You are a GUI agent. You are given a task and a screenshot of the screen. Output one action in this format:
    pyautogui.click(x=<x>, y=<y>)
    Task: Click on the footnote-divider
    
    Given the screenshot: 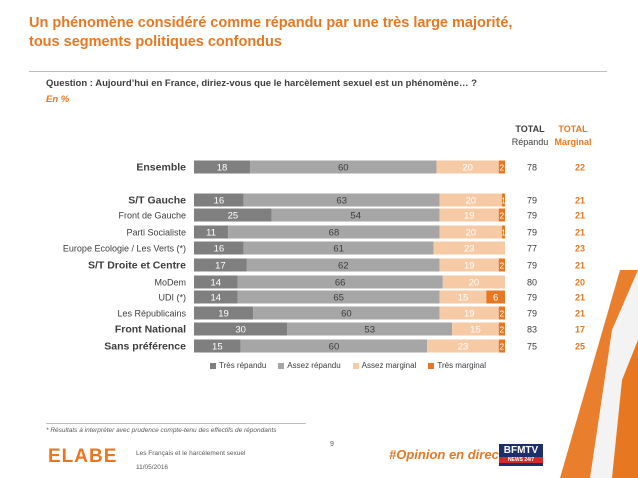 What is the action you would take?
    pyautogui.click(x=176, y=423)
    